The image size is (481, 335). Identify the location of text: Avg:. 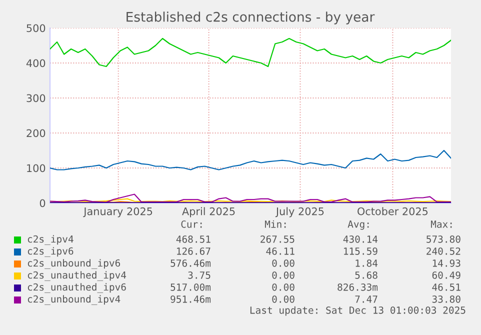
(358, 225).